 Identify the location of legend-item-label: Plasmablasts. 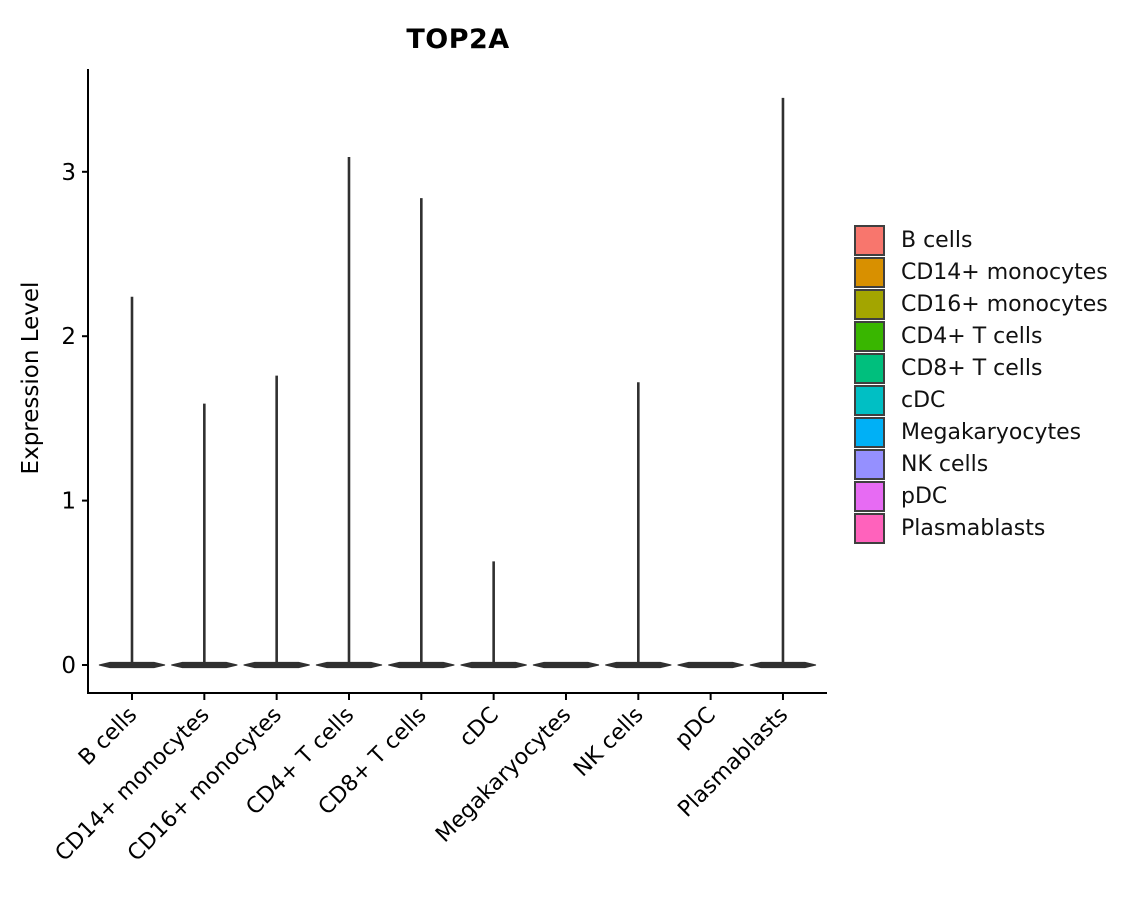
(973, 528).